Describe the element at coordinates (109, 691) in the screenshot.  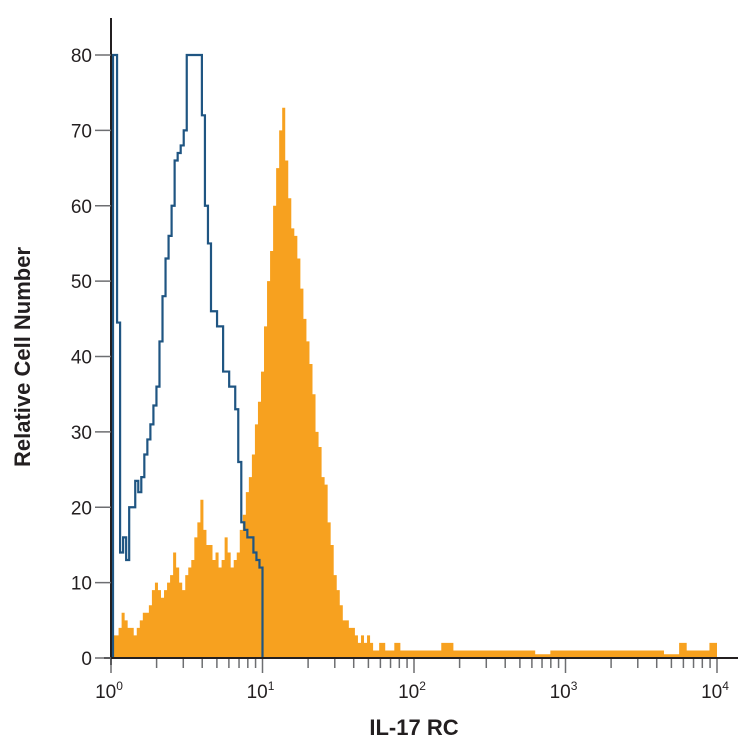
I see `x-tick-label: 10⁰` at that location.